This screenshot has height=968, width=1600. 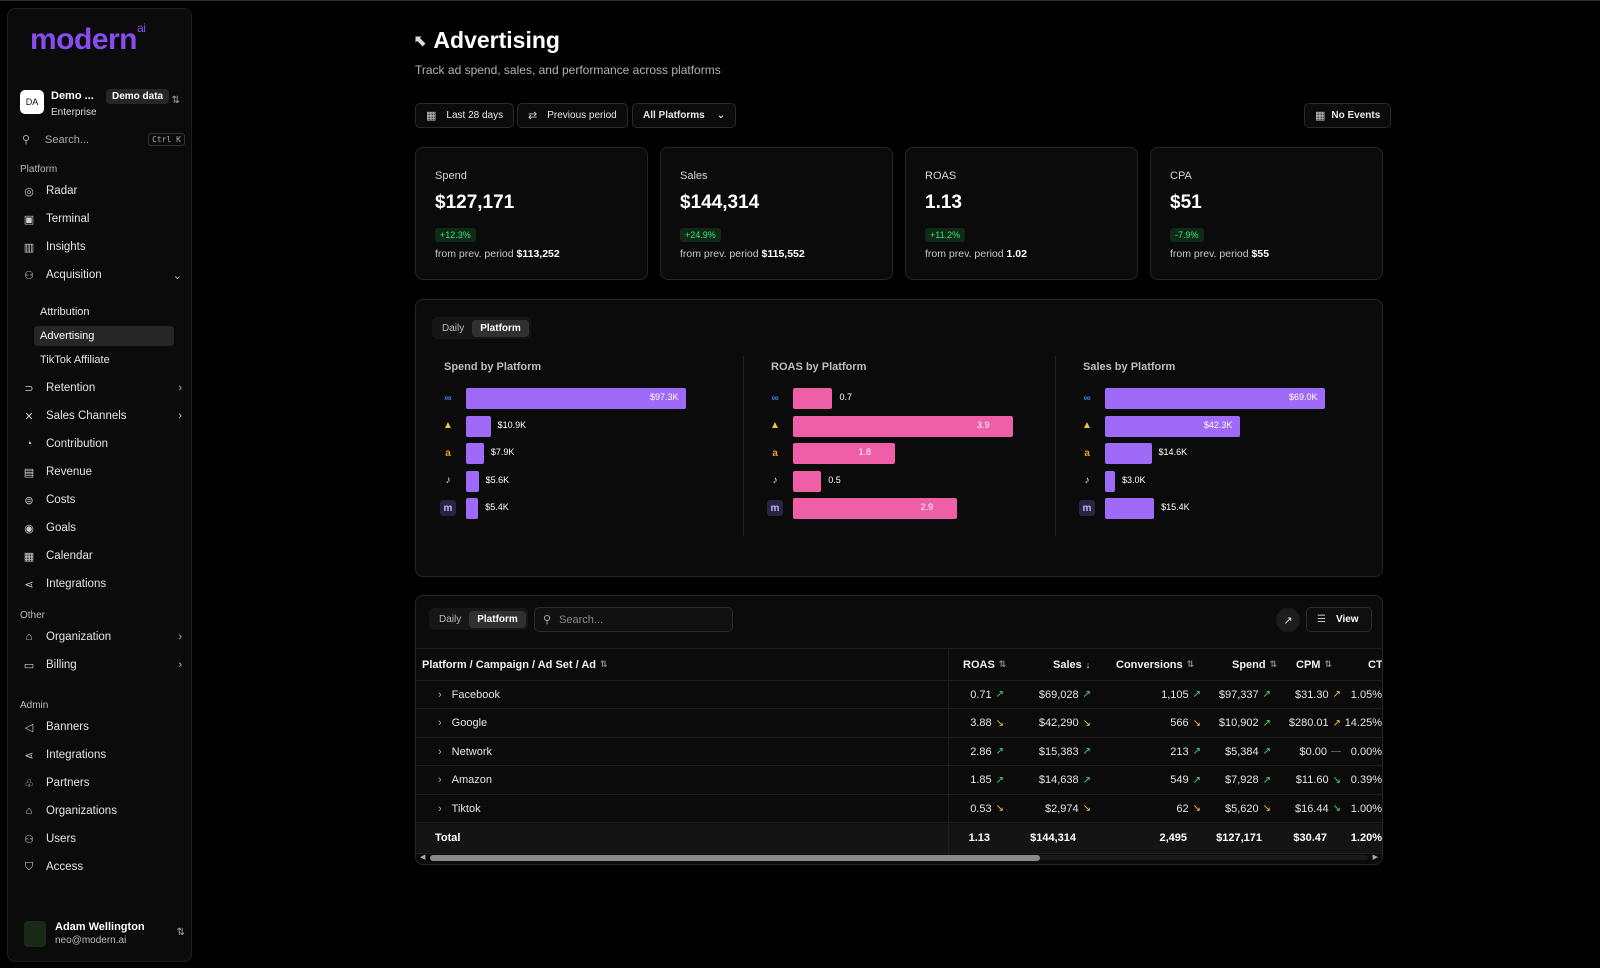 What do you see at coordinates (1067, 808) in the screenshot?
I see `cell-sales: $2,974 ↘` at bounding box center [1067, 808].